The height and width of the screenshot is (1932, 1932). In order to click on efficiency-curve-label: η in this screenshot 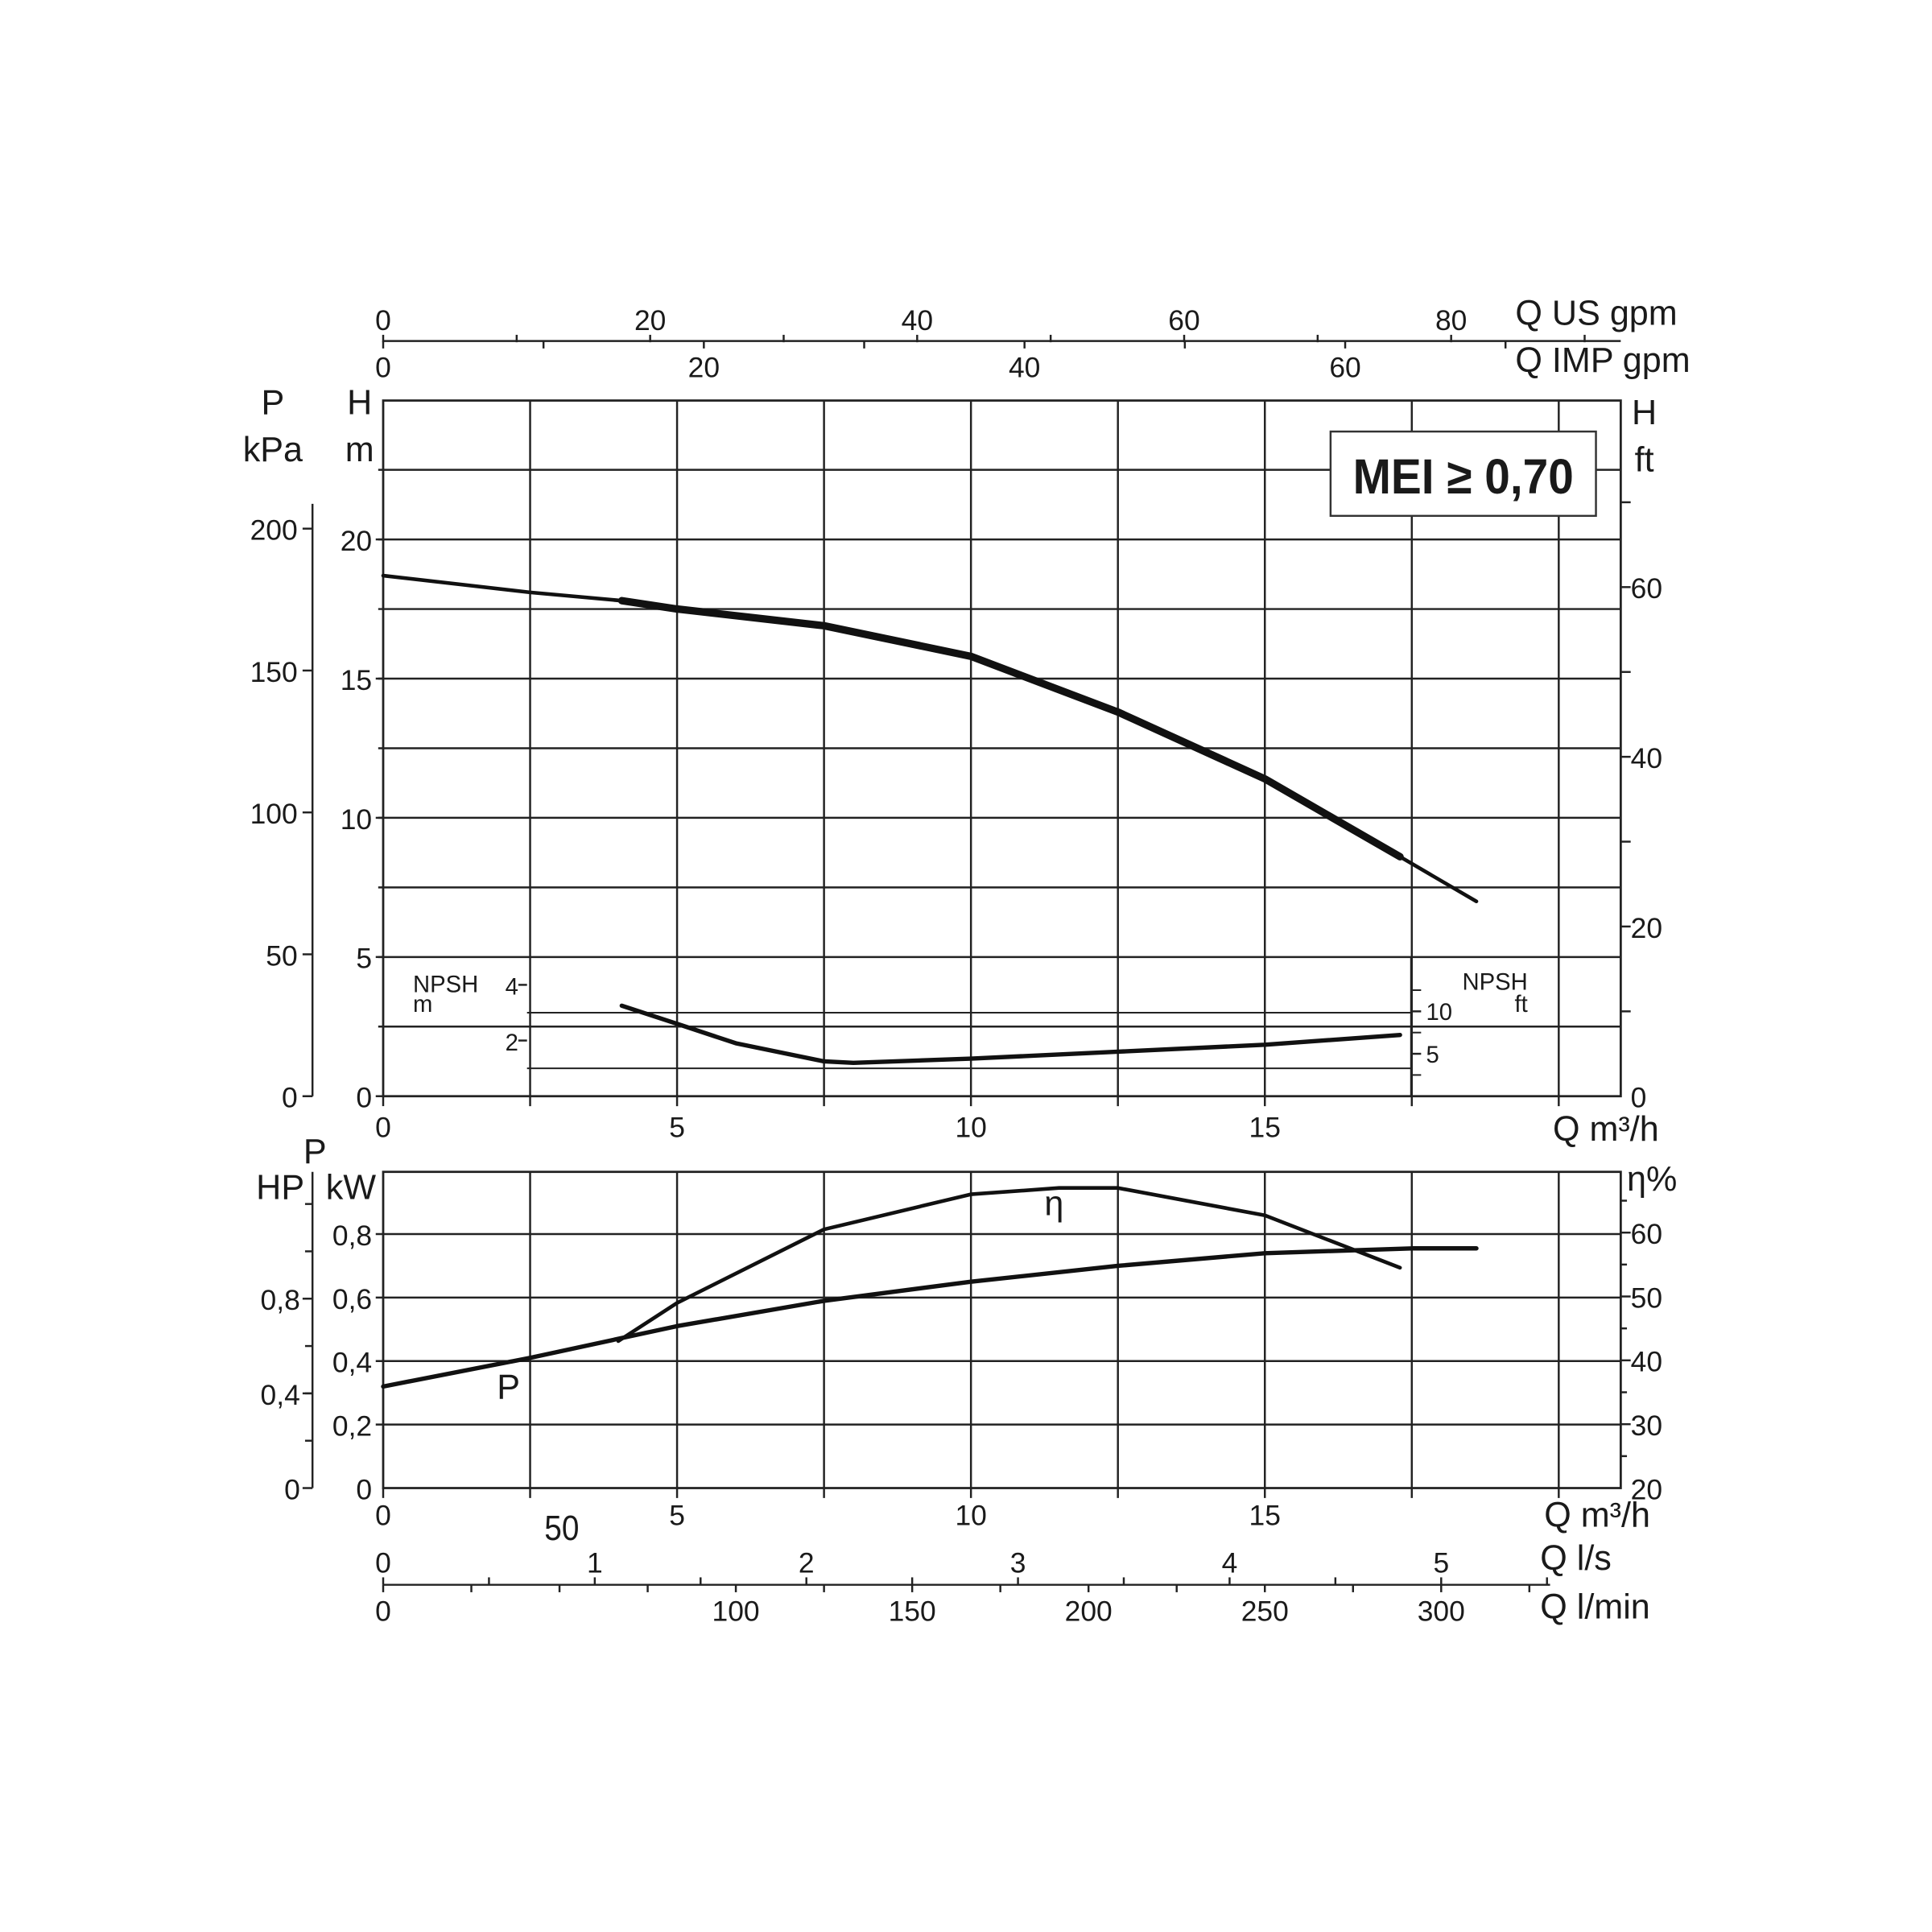, I will do `click(1053, 1204)`.